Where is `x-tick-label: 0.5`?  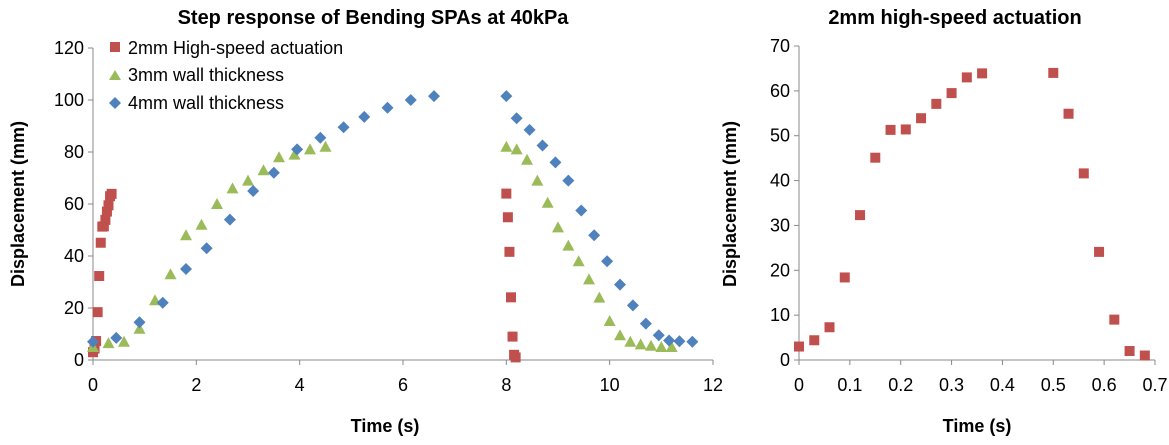
x-tick-label: 0.5 is located at coordinates (1053, 385).